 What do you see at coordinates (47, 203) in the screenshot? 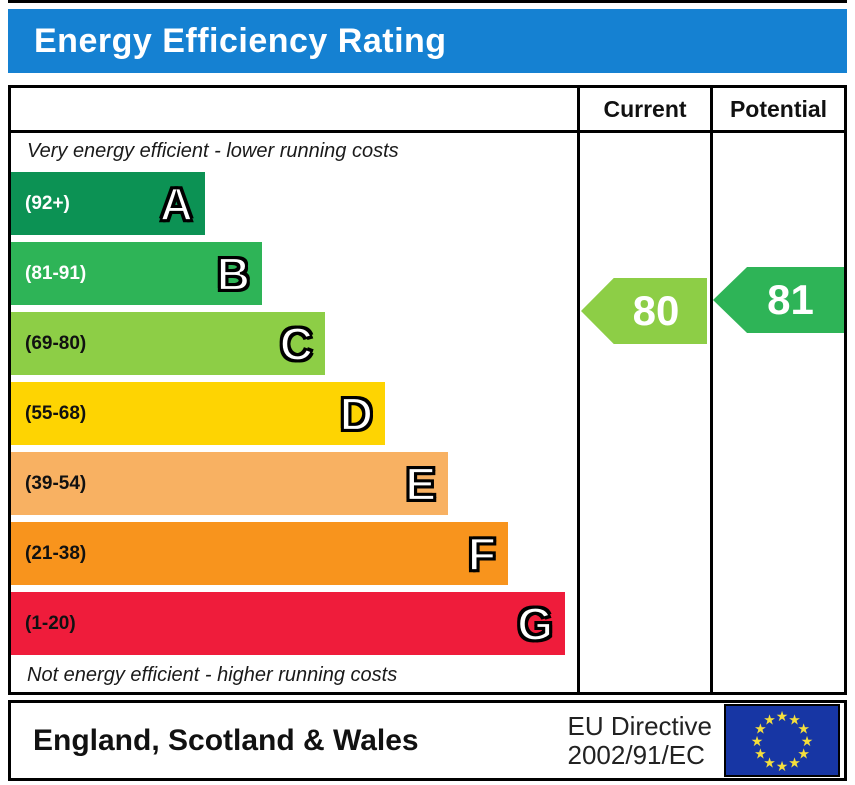
I see `band-range-label: (92+)` at bounding box center [47, 203].